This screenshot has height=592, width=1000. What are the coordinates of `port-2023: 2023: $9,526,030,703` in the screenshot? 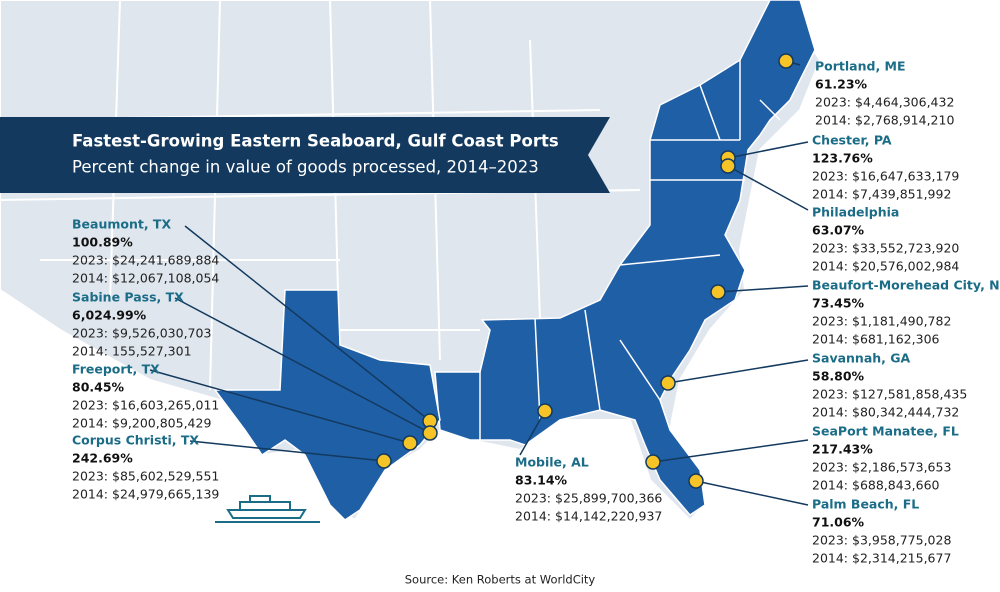 It's located at (141, 333).